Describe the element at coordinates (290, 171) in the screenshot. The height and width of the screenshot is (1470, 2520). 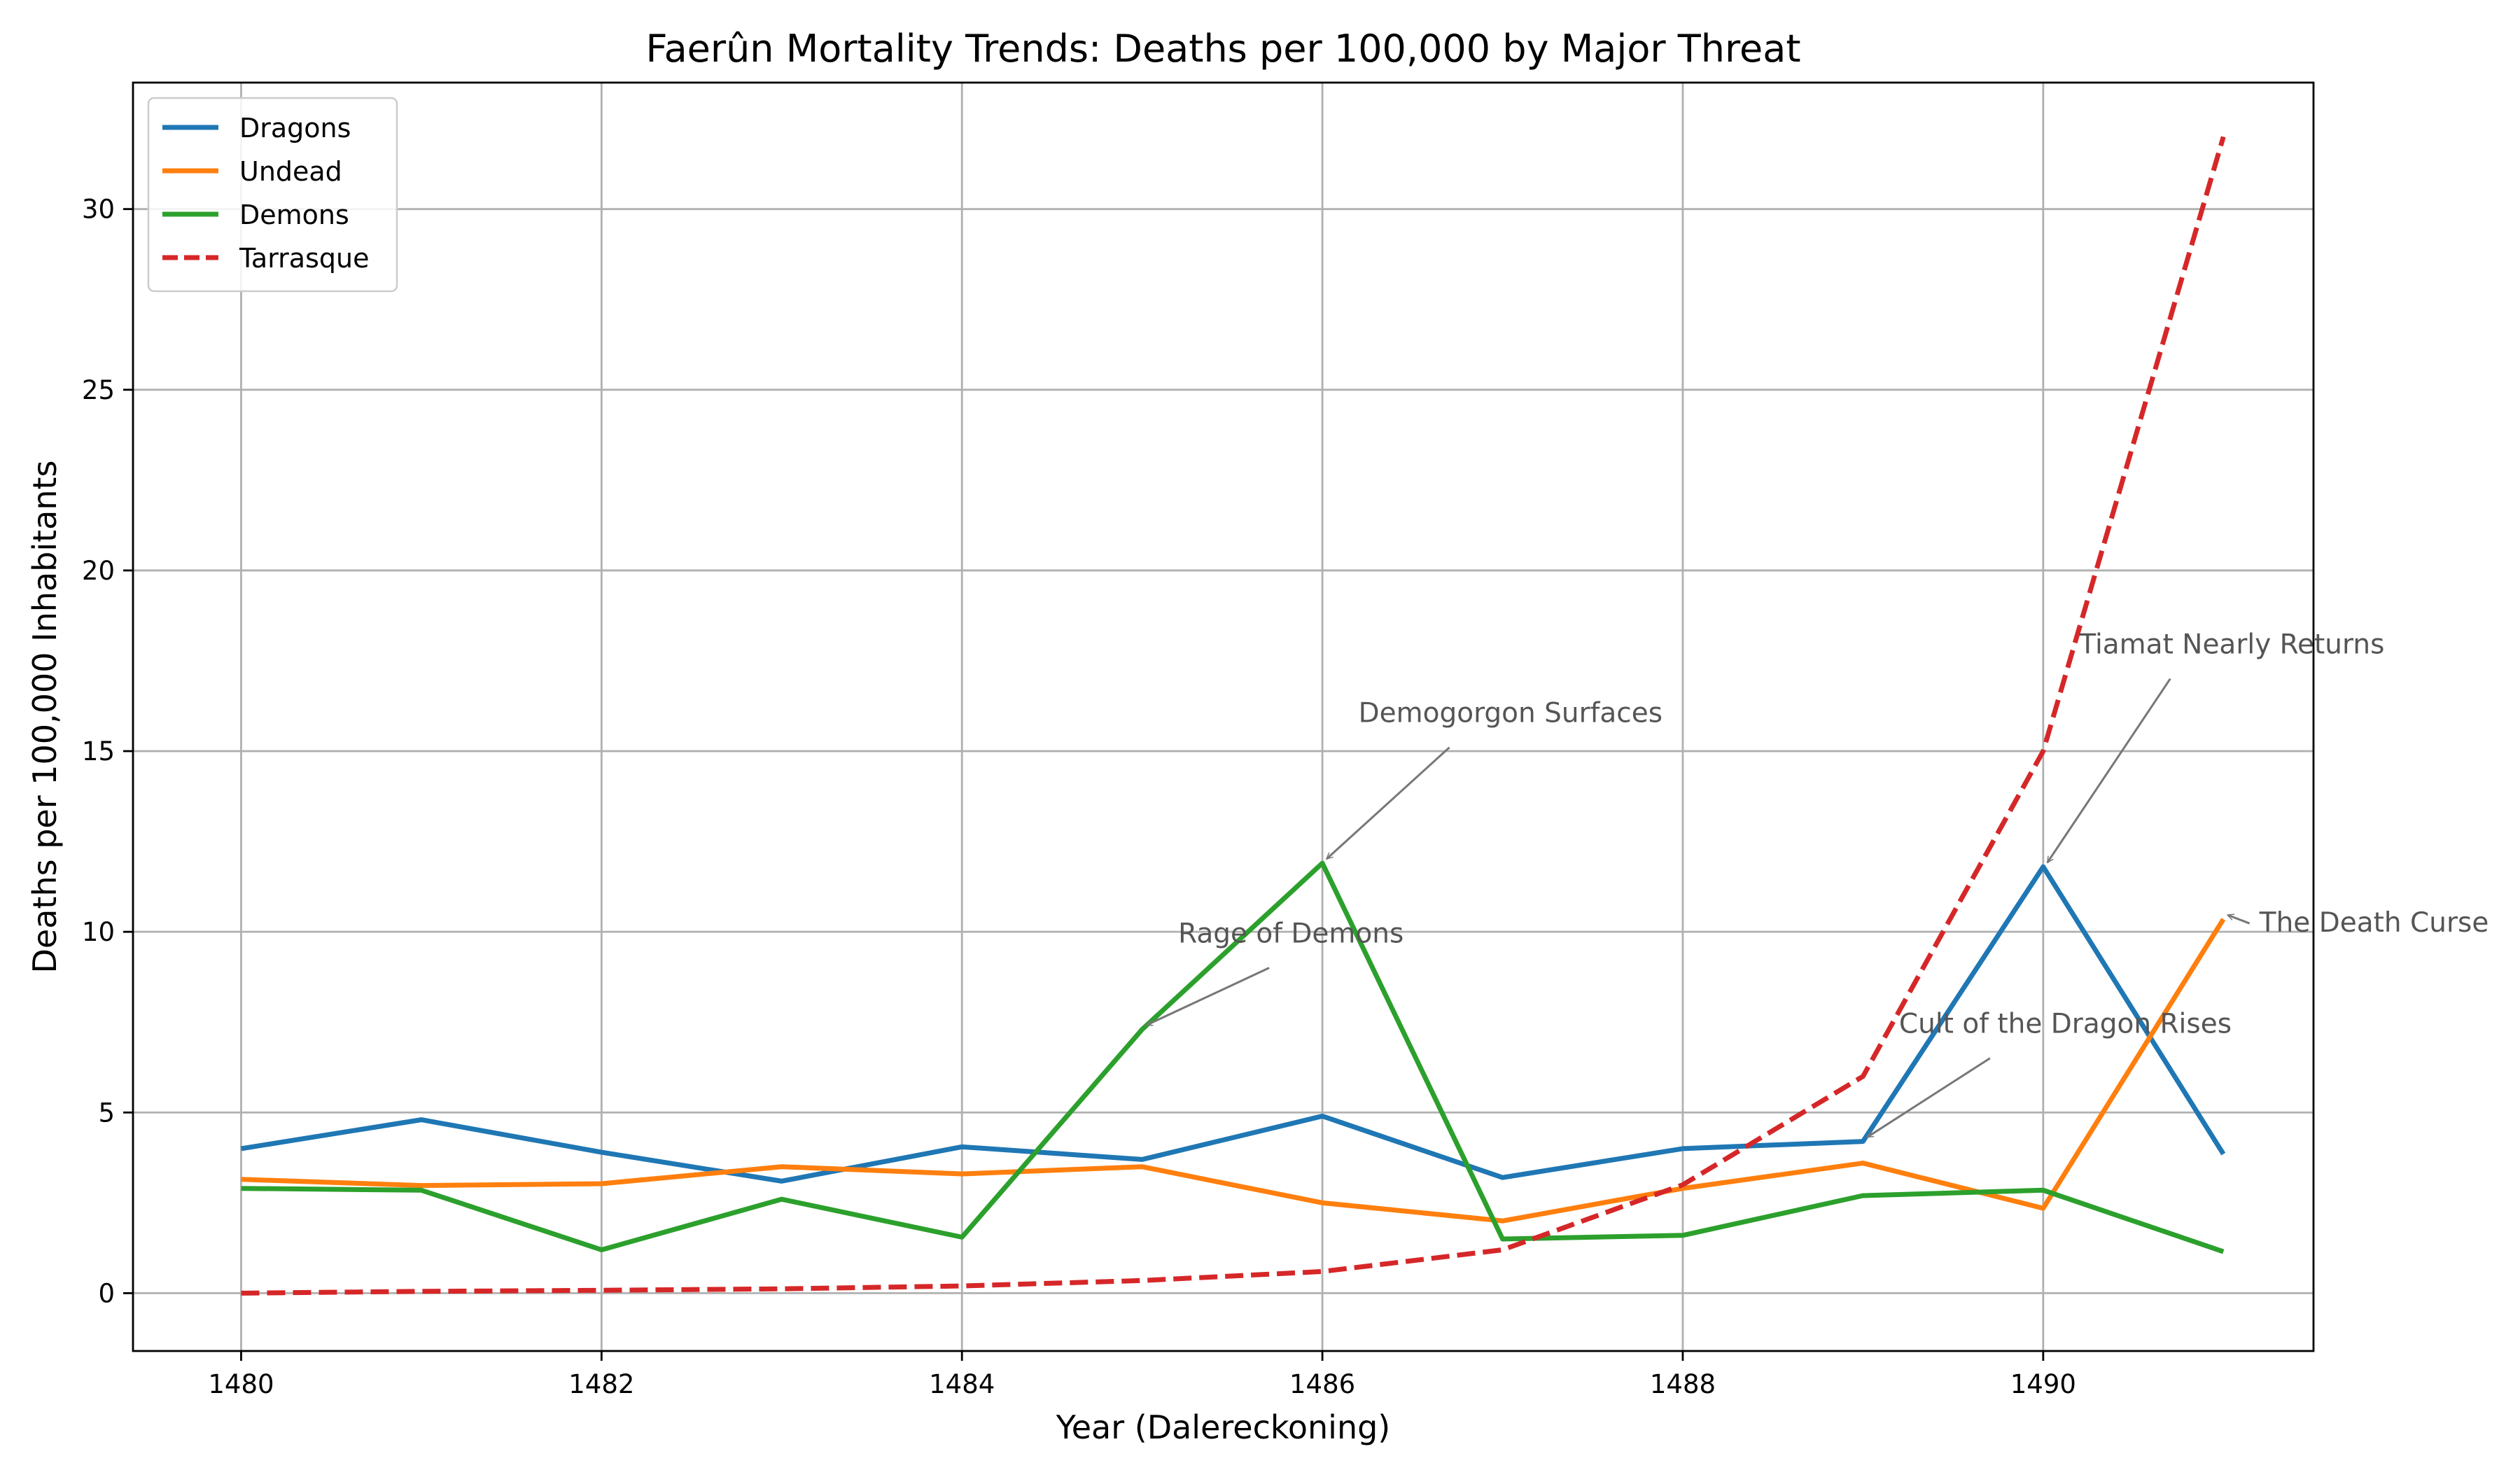
I see `legend-label-undead: Undead` at that location.